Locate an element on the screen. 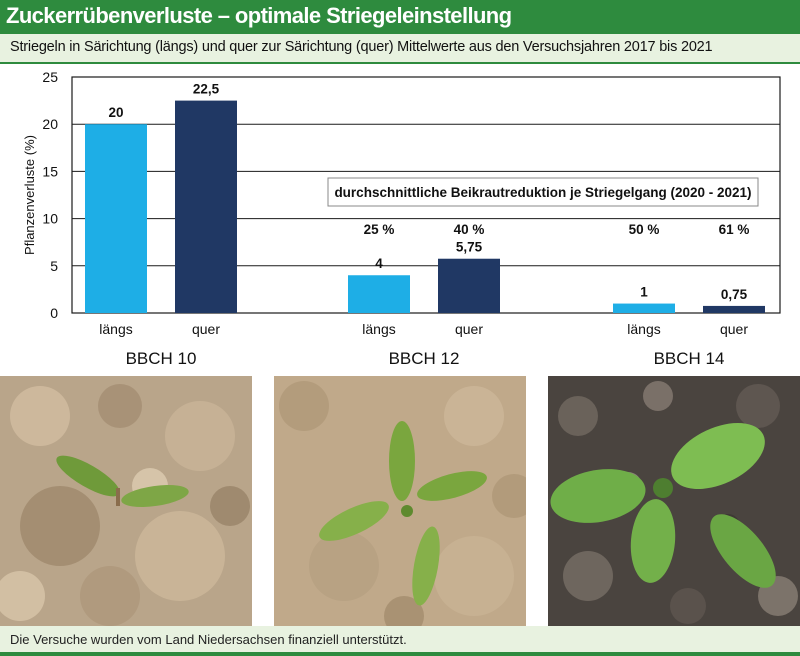 The width and height of the screenshot is (800, 656). y-tick-label: 20 is located at coordinates (50, 124).